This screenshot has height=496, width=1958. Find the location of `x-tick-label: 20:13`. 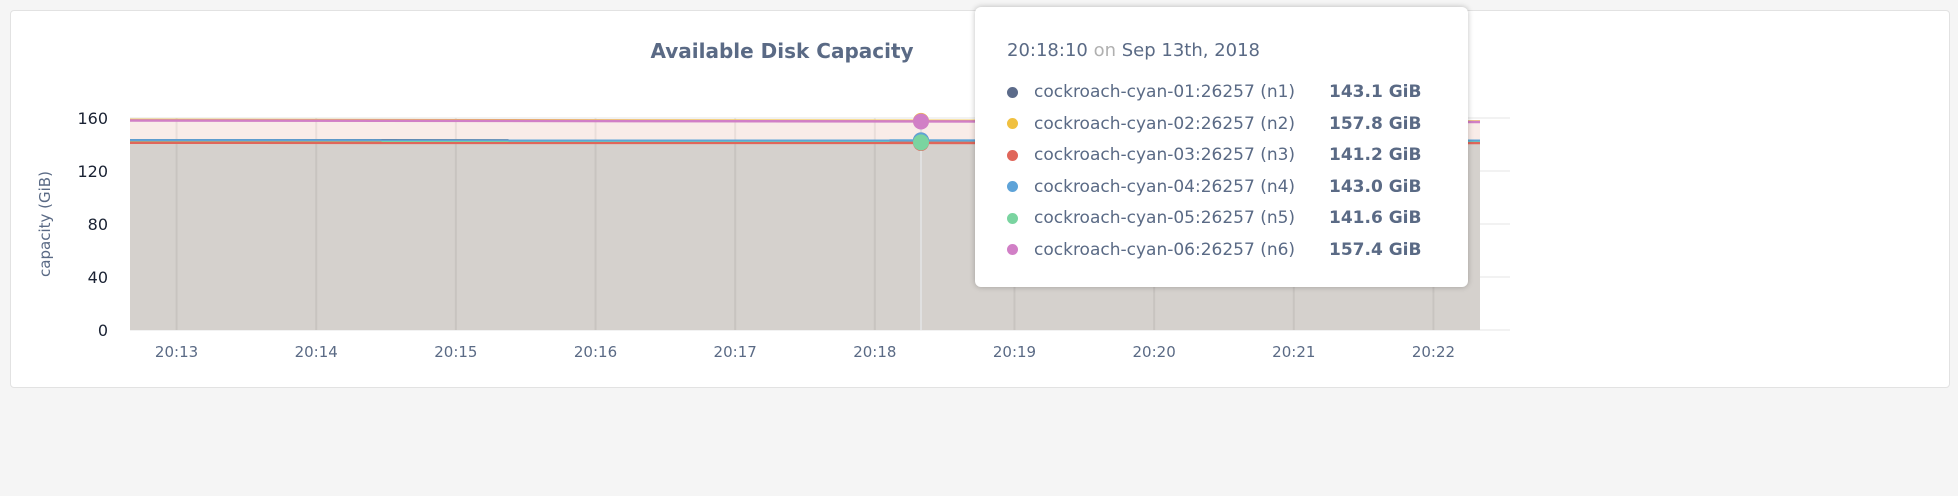

x-tick-label: 20:13 is located at coordinates (176, 352).